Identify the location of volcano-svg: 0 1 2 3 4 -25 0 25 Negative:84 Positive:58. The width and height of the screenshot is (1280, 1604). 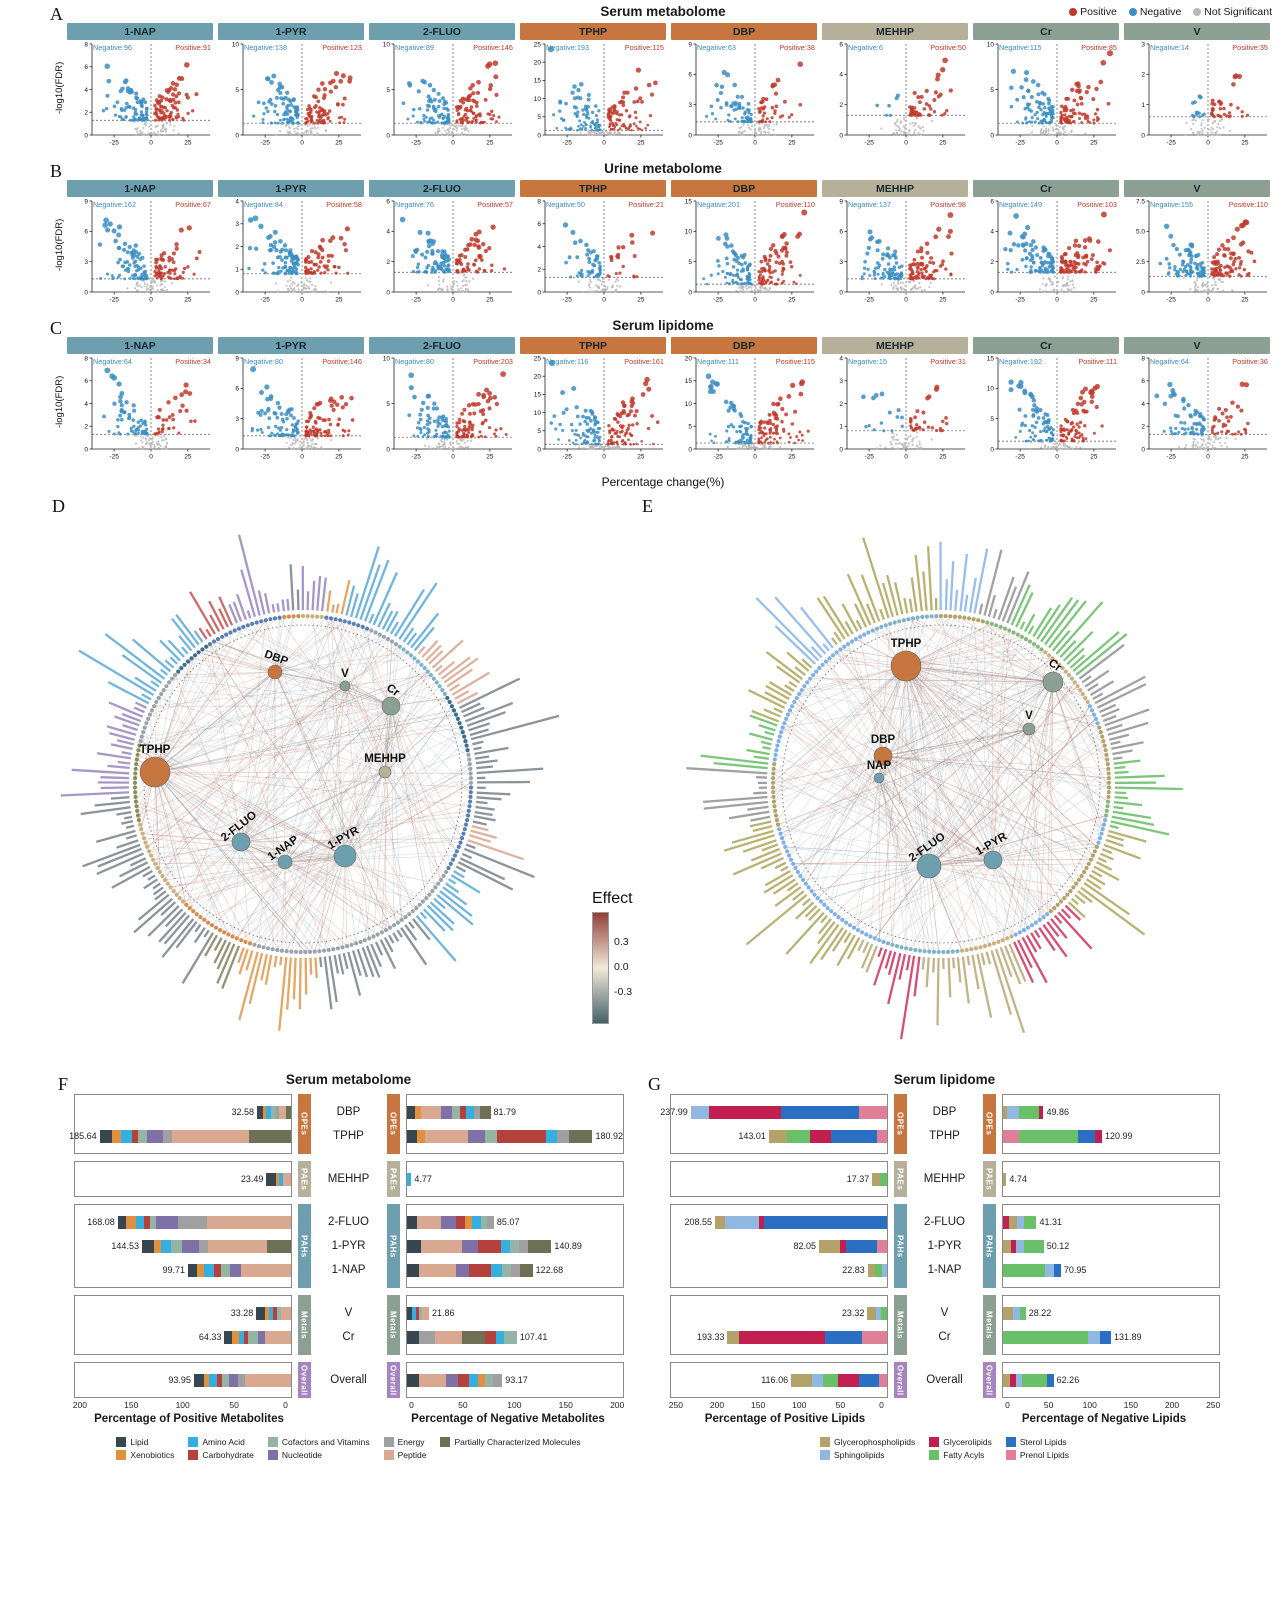
(298, 251).